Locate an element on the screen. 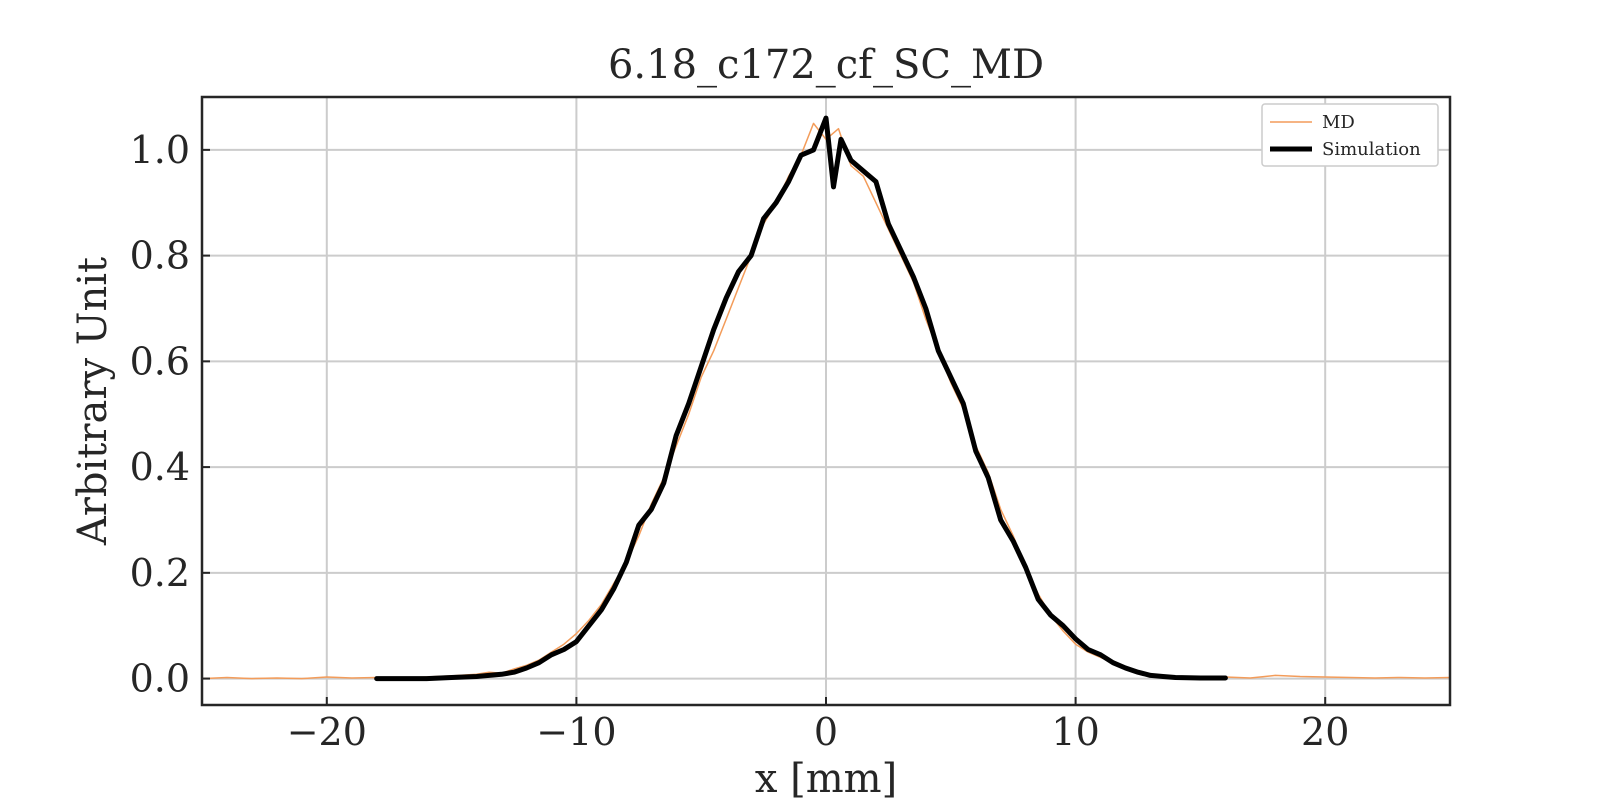 This screenshot has width=1600, height=800. x-tick-label: 0 is located at coordinates (826, 732).